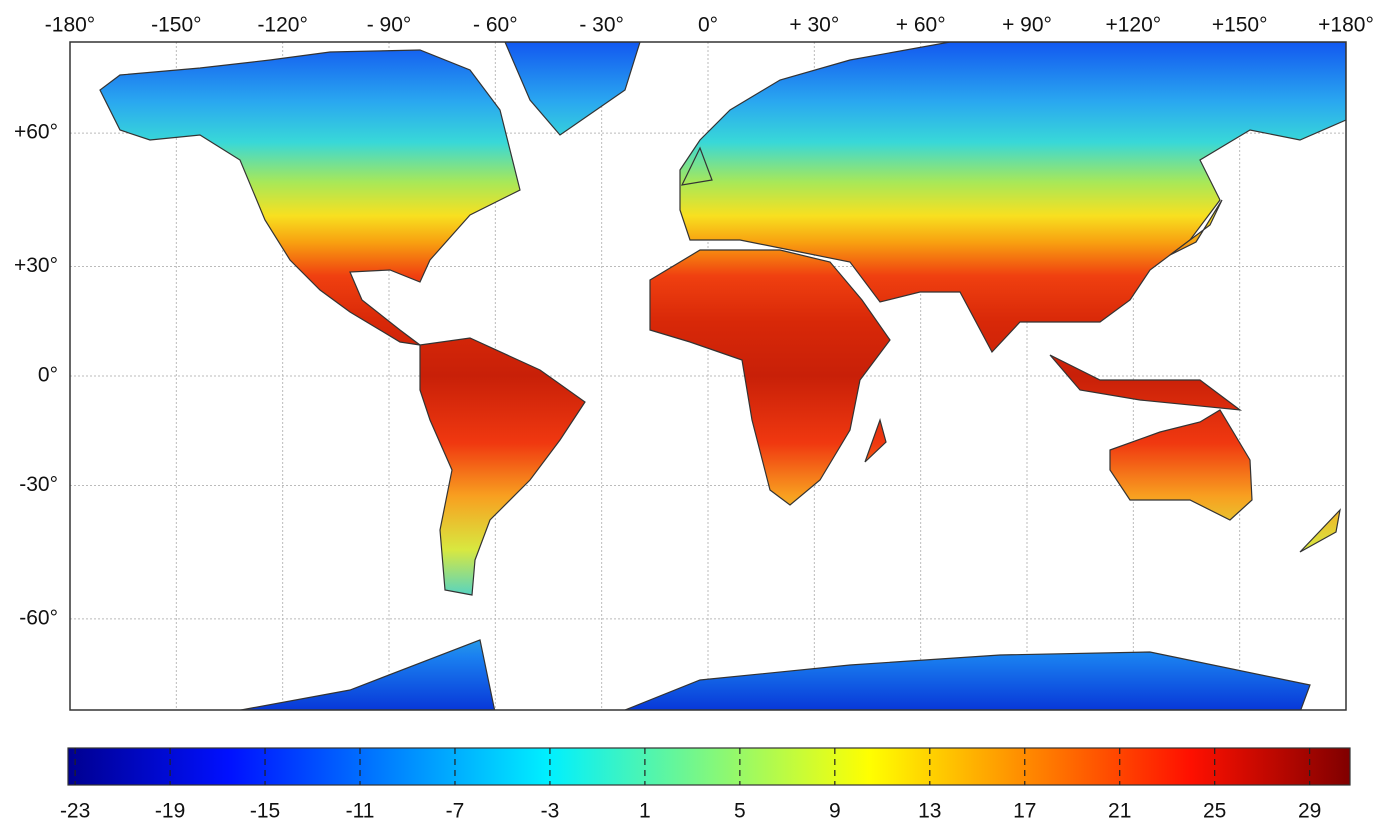  I want to click on lon-tick-label: - 30°, so click(601, 25).